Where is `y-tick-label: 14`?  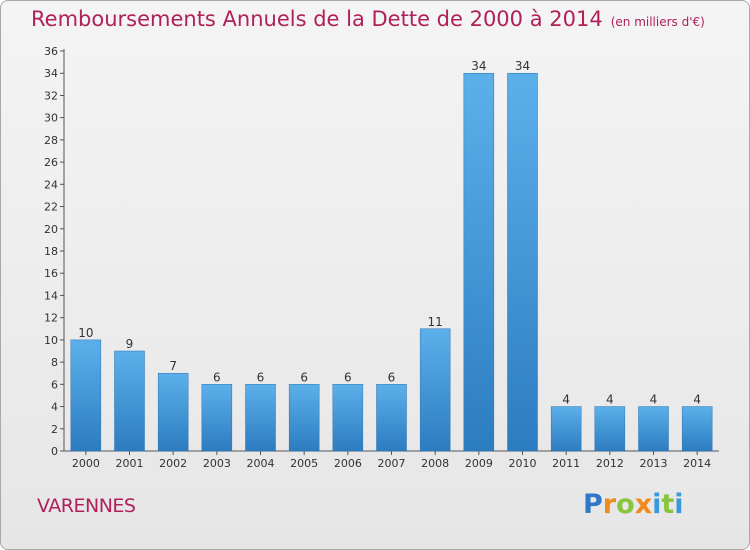
y-tick-label: 14 is located at coordinates (51, 295).